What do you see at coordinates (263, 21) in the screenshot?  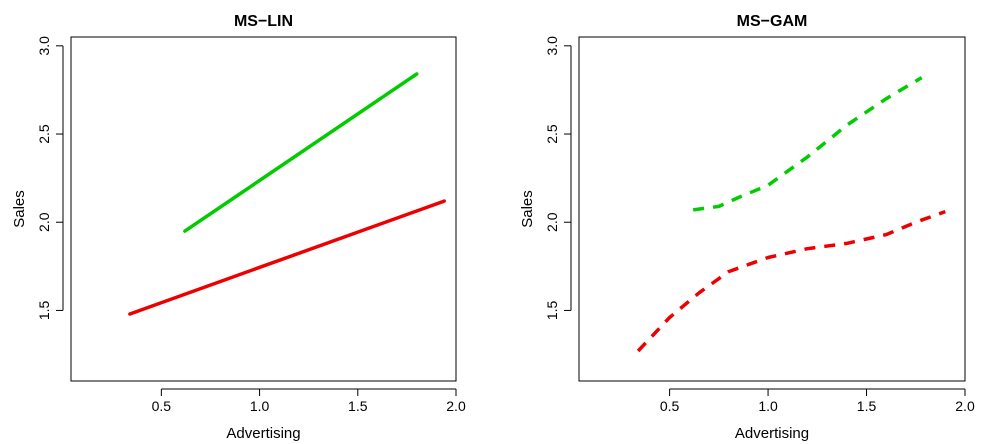 I see `chart-title: MS−LIN` at bounding box center [263, 21].